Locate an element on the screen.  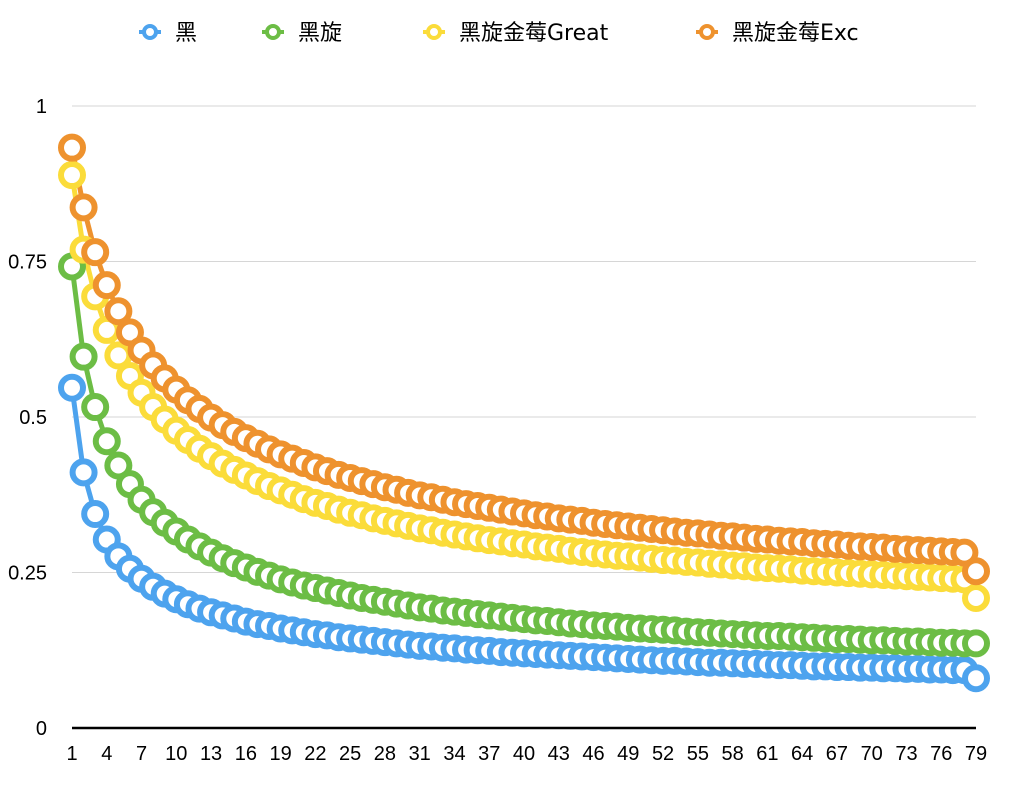
x-tick-label: 28 is located at coordinates (385, 754).